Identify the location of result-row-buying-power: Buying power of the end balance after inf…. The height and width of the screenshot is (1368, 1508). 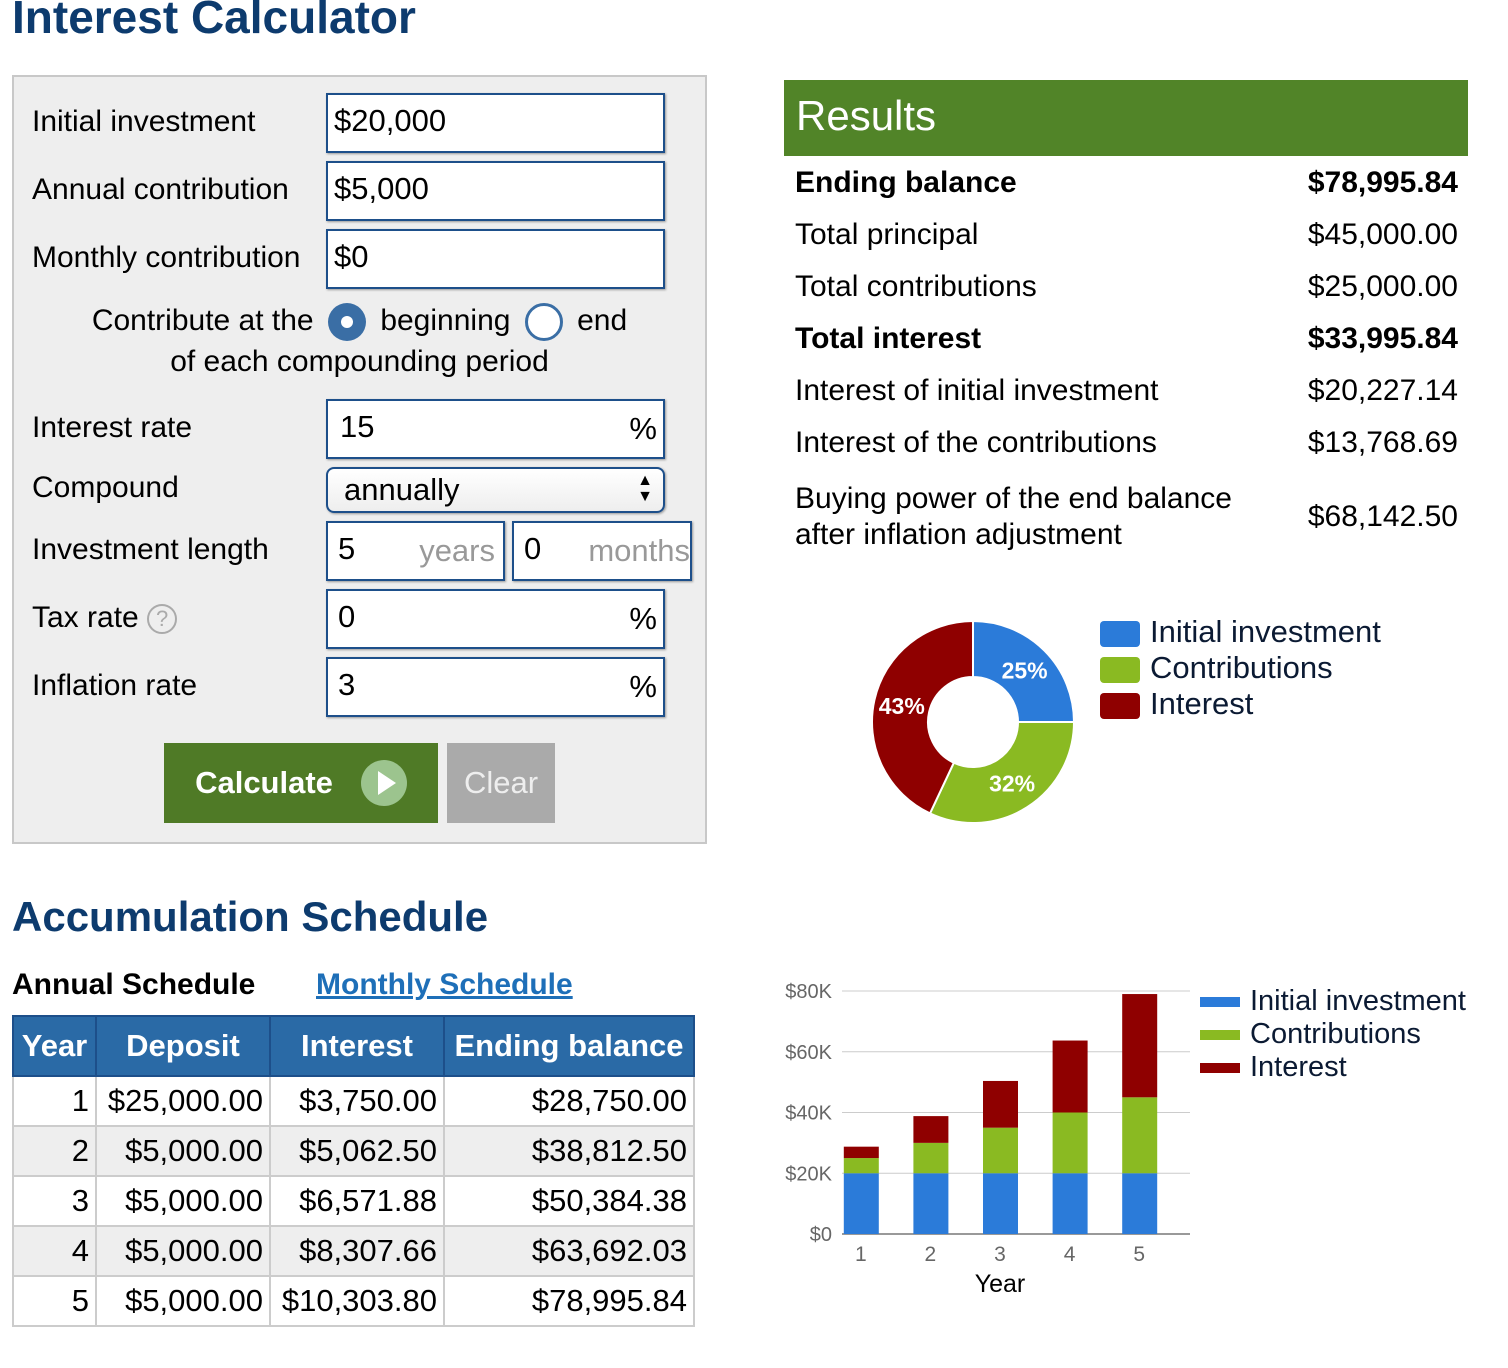
(1126, 517).